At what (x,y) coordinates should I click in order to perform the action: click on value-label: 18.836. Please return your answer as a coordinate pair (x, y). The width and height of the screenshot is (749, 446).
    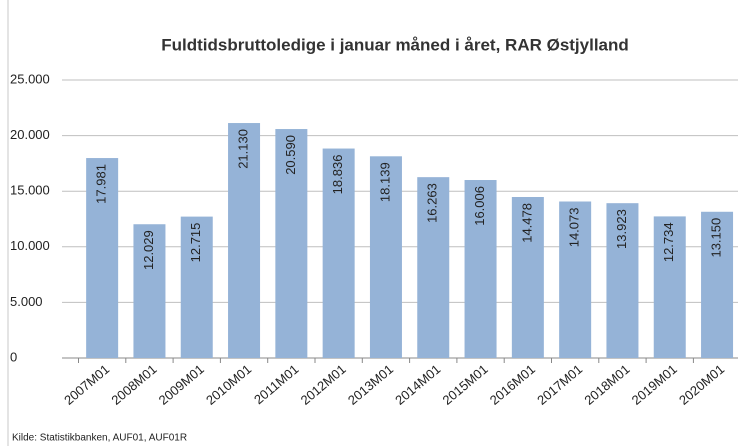
    Looking at the image, I should click on (337, 175).